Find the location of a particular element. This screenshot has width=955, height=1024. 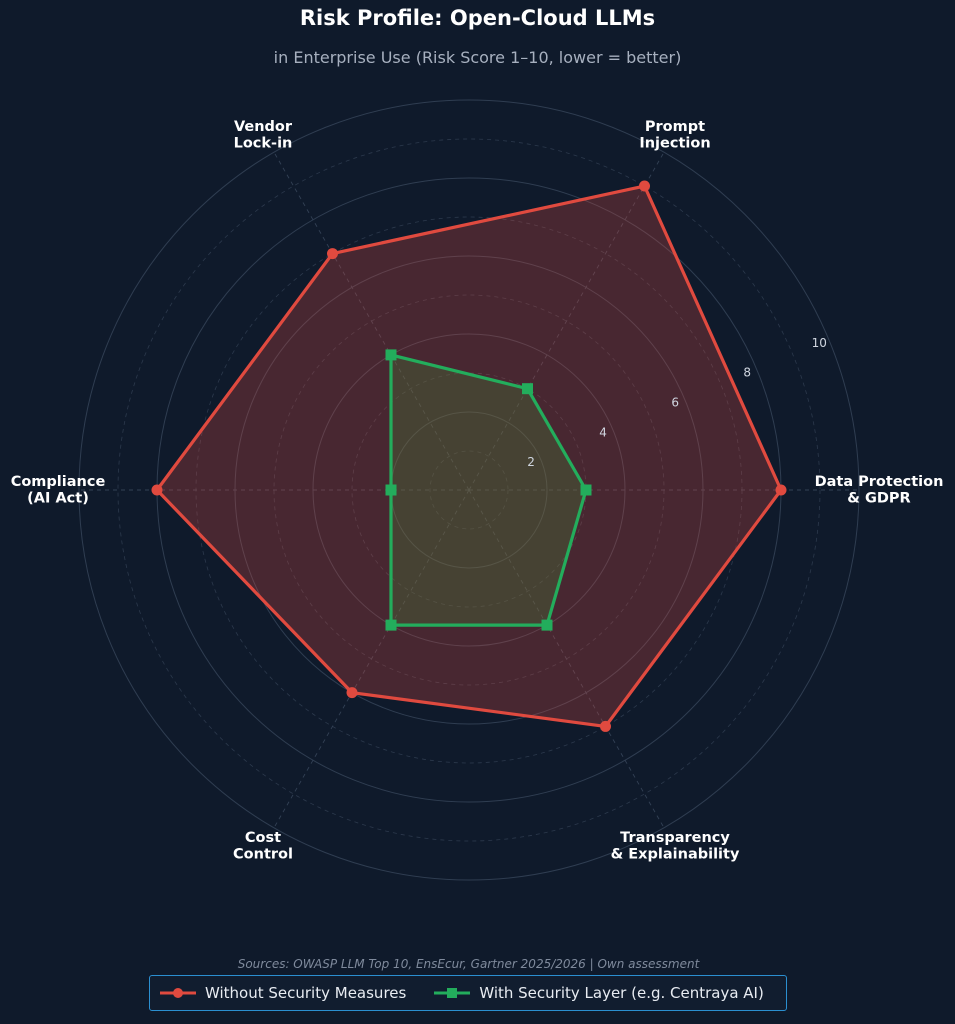

legend-item-with-security: With Security Layer (e.g. Centraya AI) is located at coordinates (599, 993).